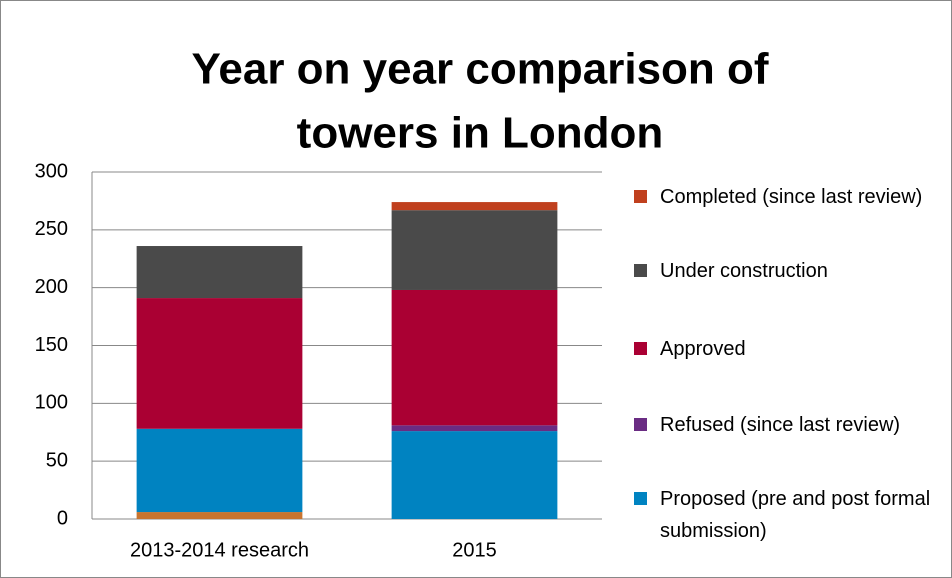  What do you see at coordinates (51, 171) in the screenshot?
I see `y-tick-label: 300` at bounding box center [51, 171].